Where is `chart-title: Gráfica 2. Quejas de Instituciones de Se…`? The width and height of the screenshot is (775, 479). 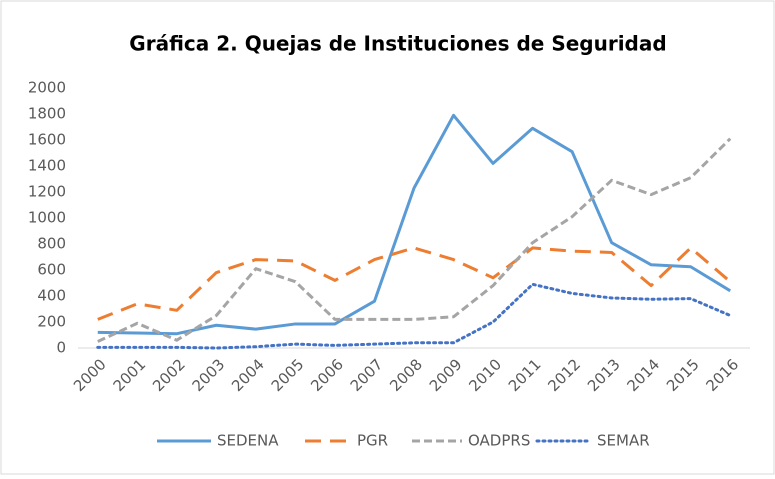
chart-title: Gráfica 2. Quejas de Instituciones de Se… is located at coordinates (397, 44).